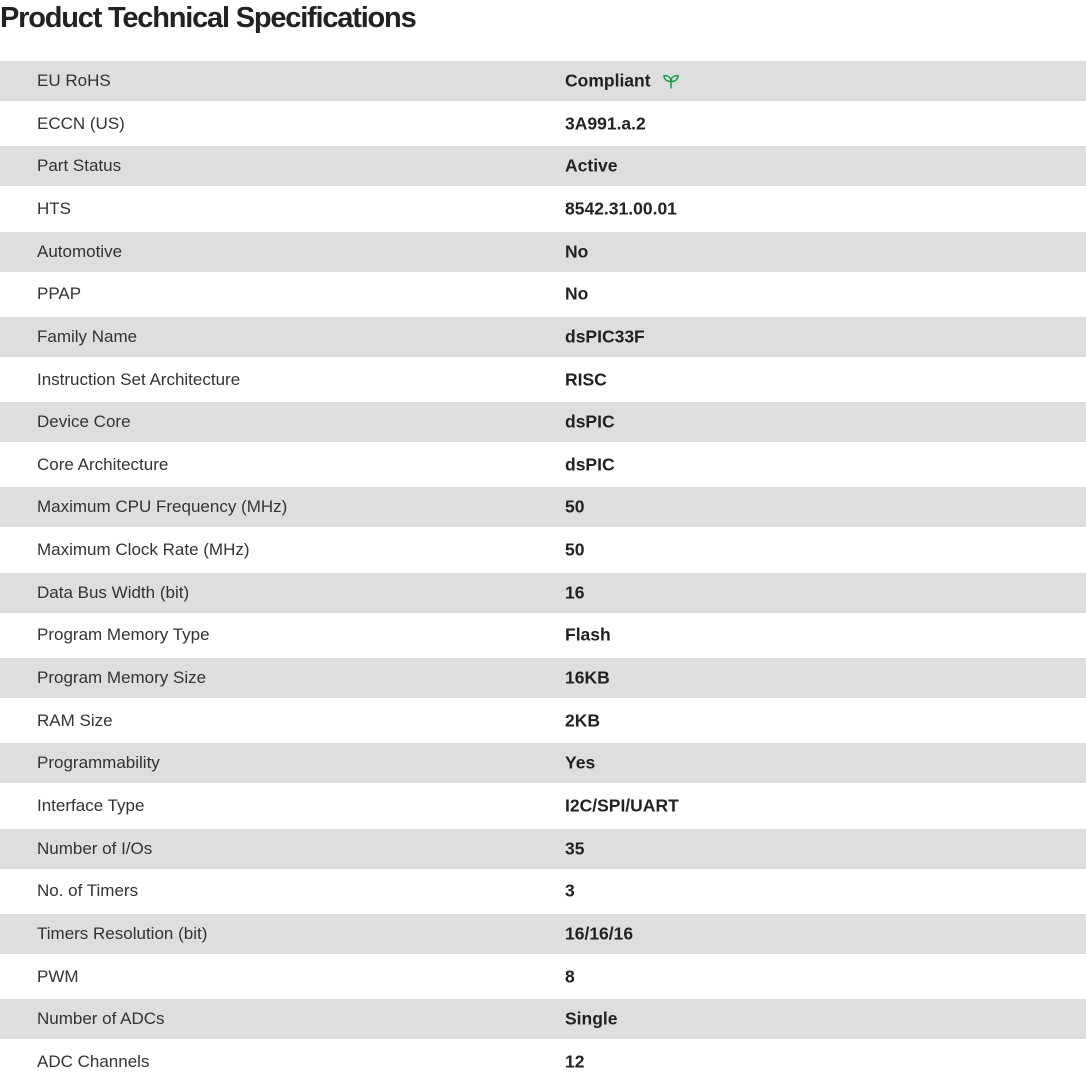  I want to click on spec-row: No. of Timers 3, so click(543, 891).